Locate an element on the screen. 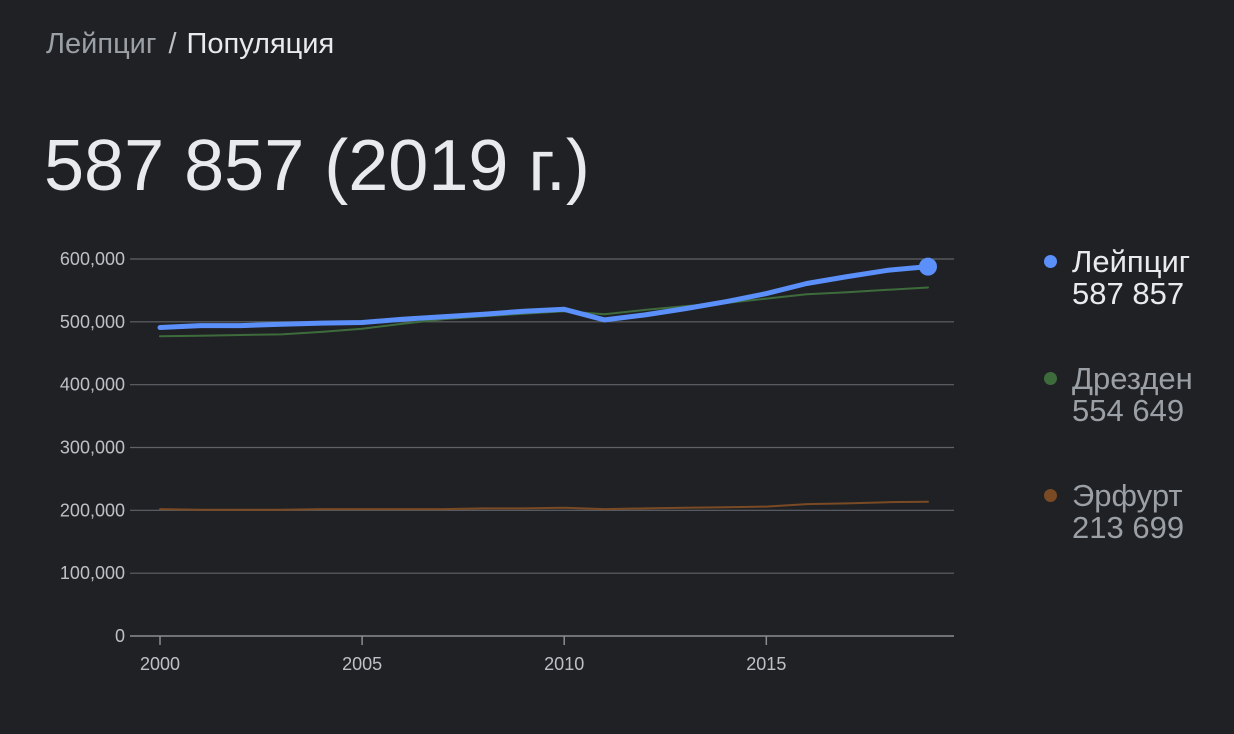 Image resolution: width=1234 pixels, height=734 pixels. legend-item-dresden: Дрезден 554 649 is located at coordinates (1134, 397).